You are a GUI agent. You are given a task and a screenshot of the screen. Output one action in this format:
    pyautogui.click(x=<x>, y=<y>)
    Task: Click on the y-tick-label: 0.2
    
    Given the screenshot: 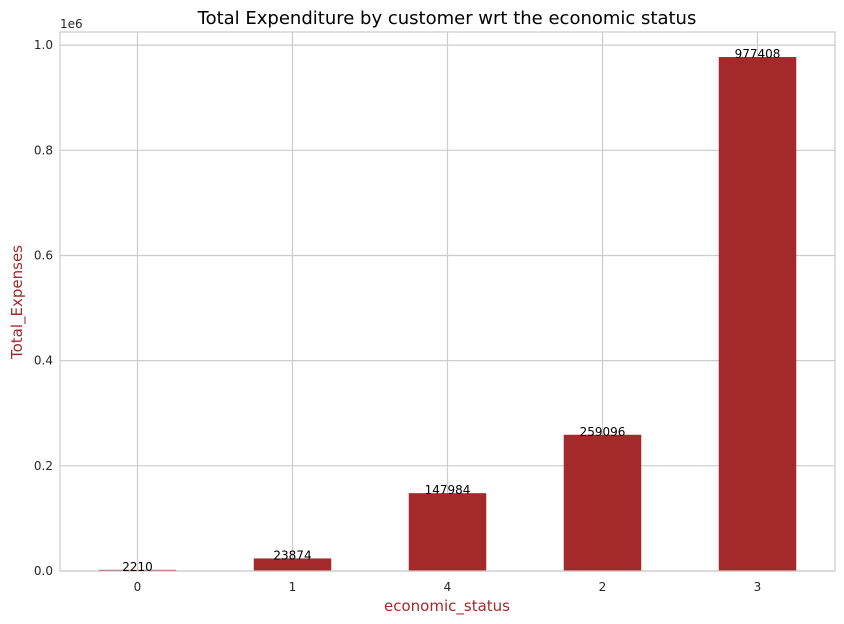 What is the action you would take?
    pyautogui.click(x=43, y=466)
    